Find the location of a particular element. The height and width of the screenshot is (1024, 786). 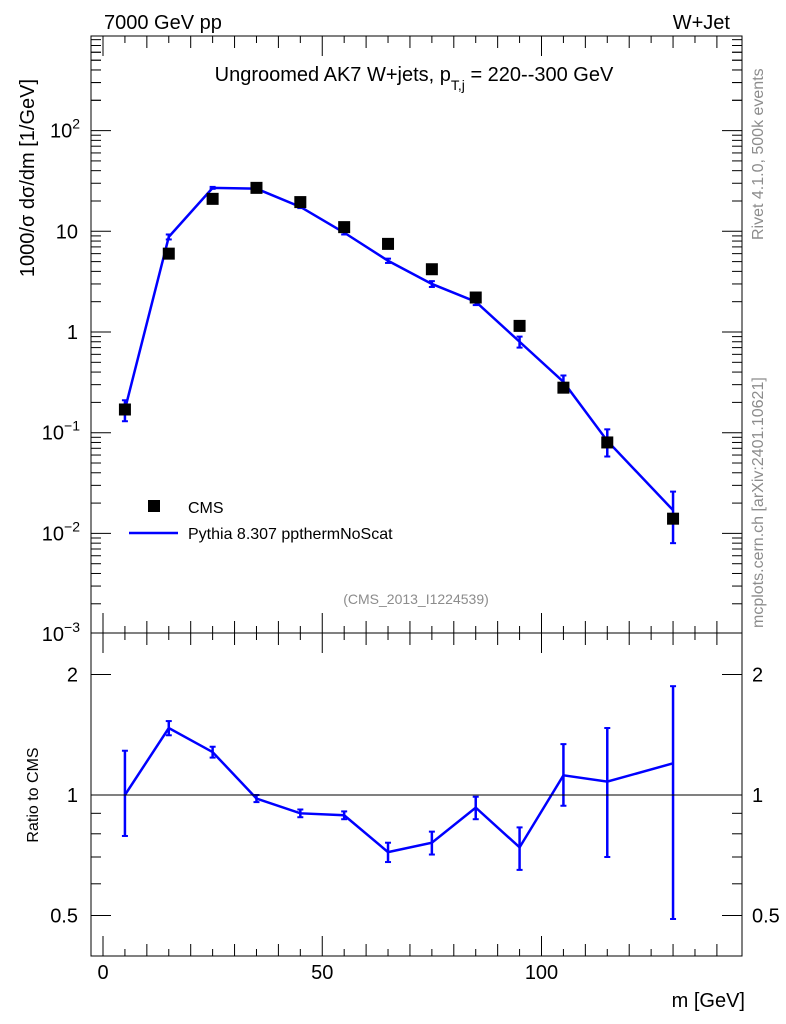

main-y-tick-label: 10² is located at coordinates (65, 129).